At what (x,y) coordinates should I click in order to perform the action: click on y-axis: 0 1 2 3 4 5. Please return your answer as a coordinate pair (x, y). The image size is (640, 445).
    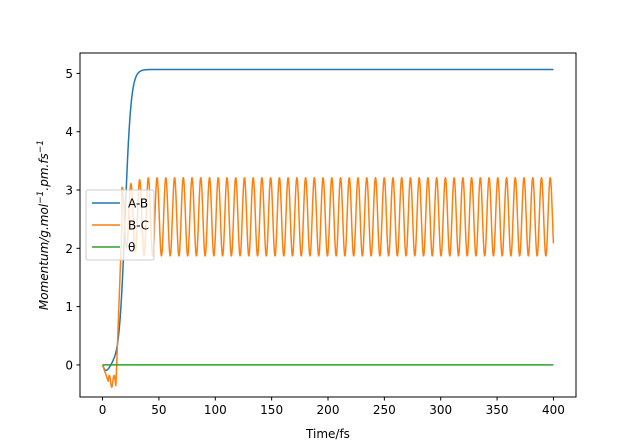
    Looking at the image, I should click on (72, 219).